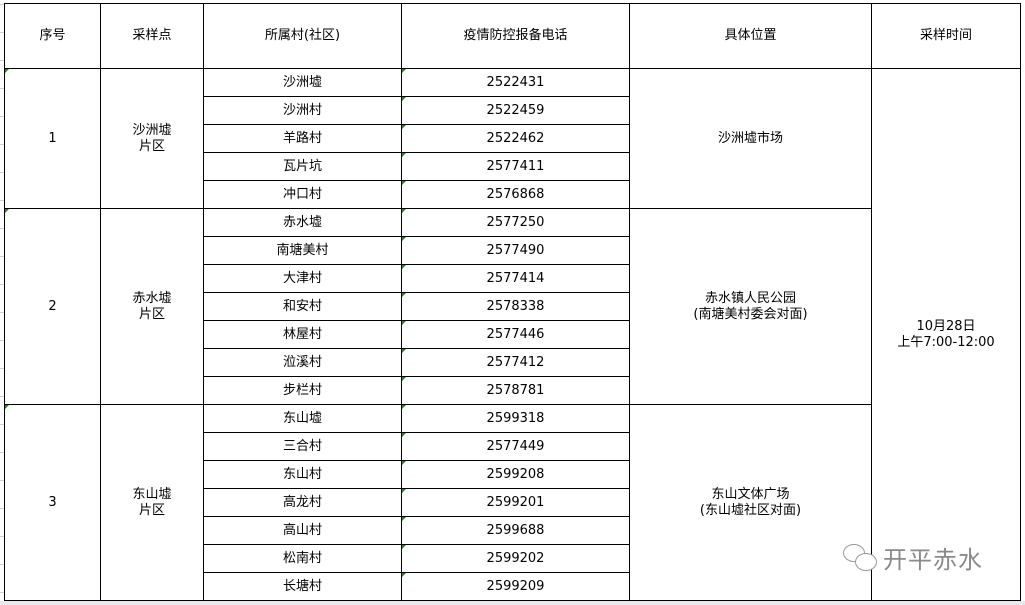 The image size is (1025, 605). I want to click on table-row: 松南村 2599202, so click(513, 558).